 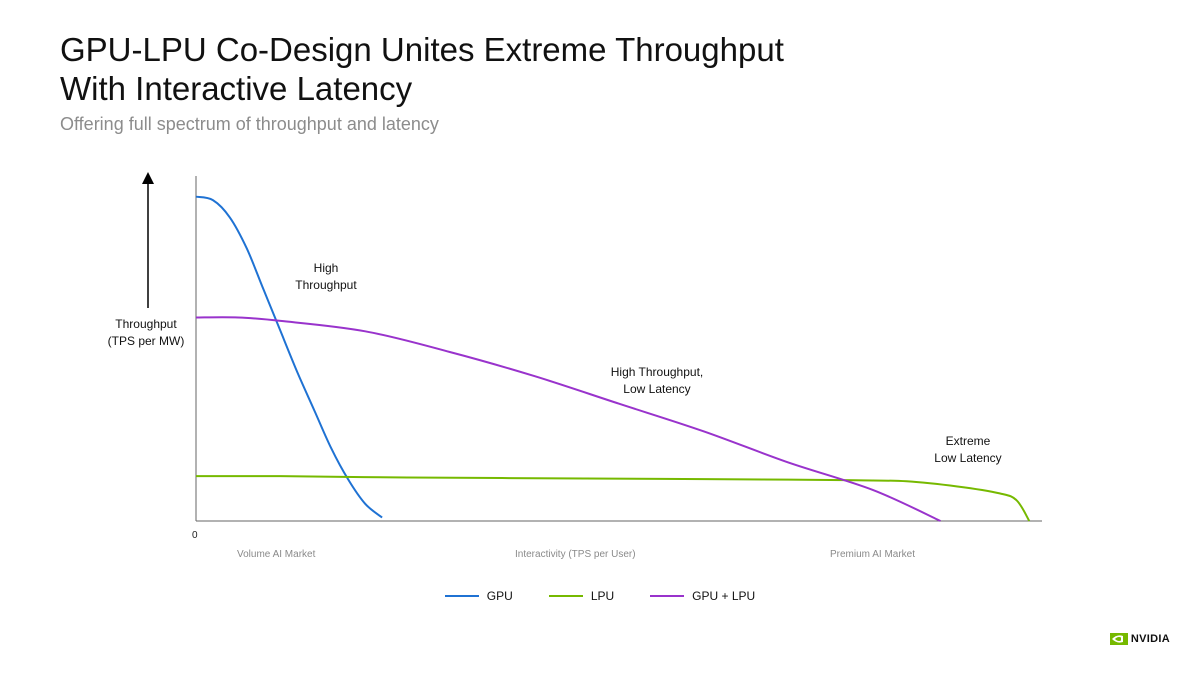 I want to click on annotation-extreme-low-latency: Extreme Low Latency, so click(x=968, y=449).